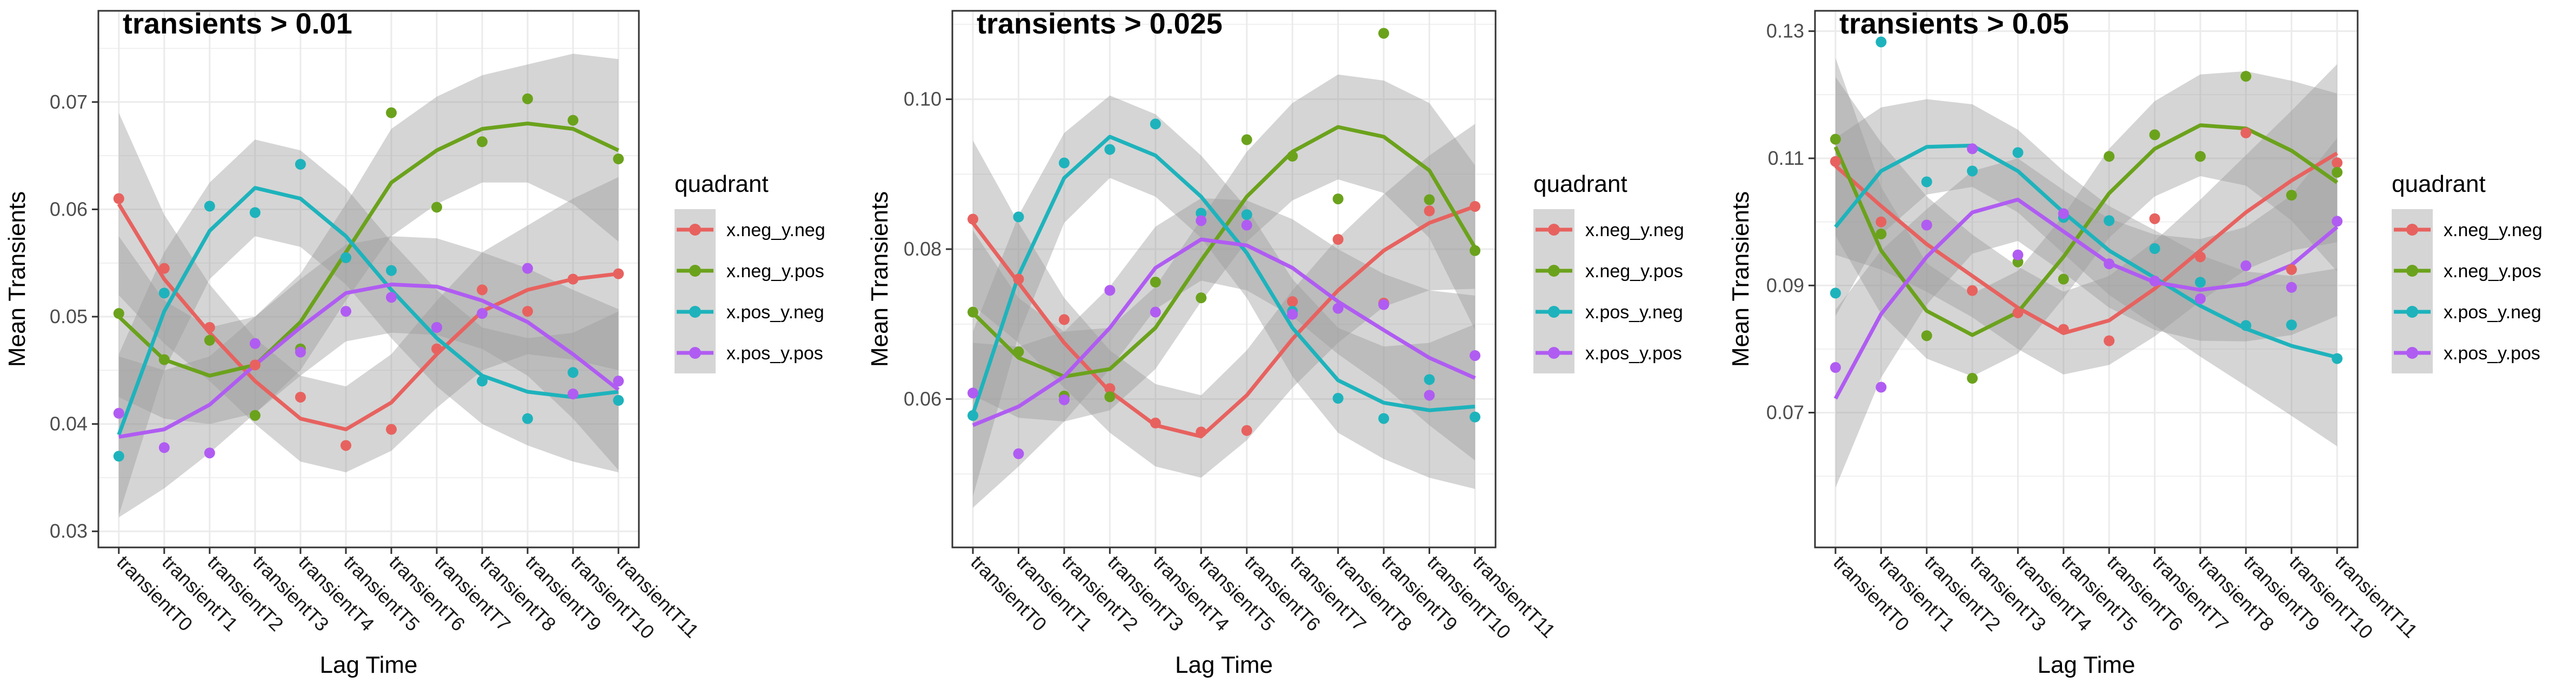 The height and width of the screenshot is (689, 2576). What do you see at coordinates (69, 424) in the screenshot?
I see `y-tick-label: 0.04` at bounding box center [69, 424].